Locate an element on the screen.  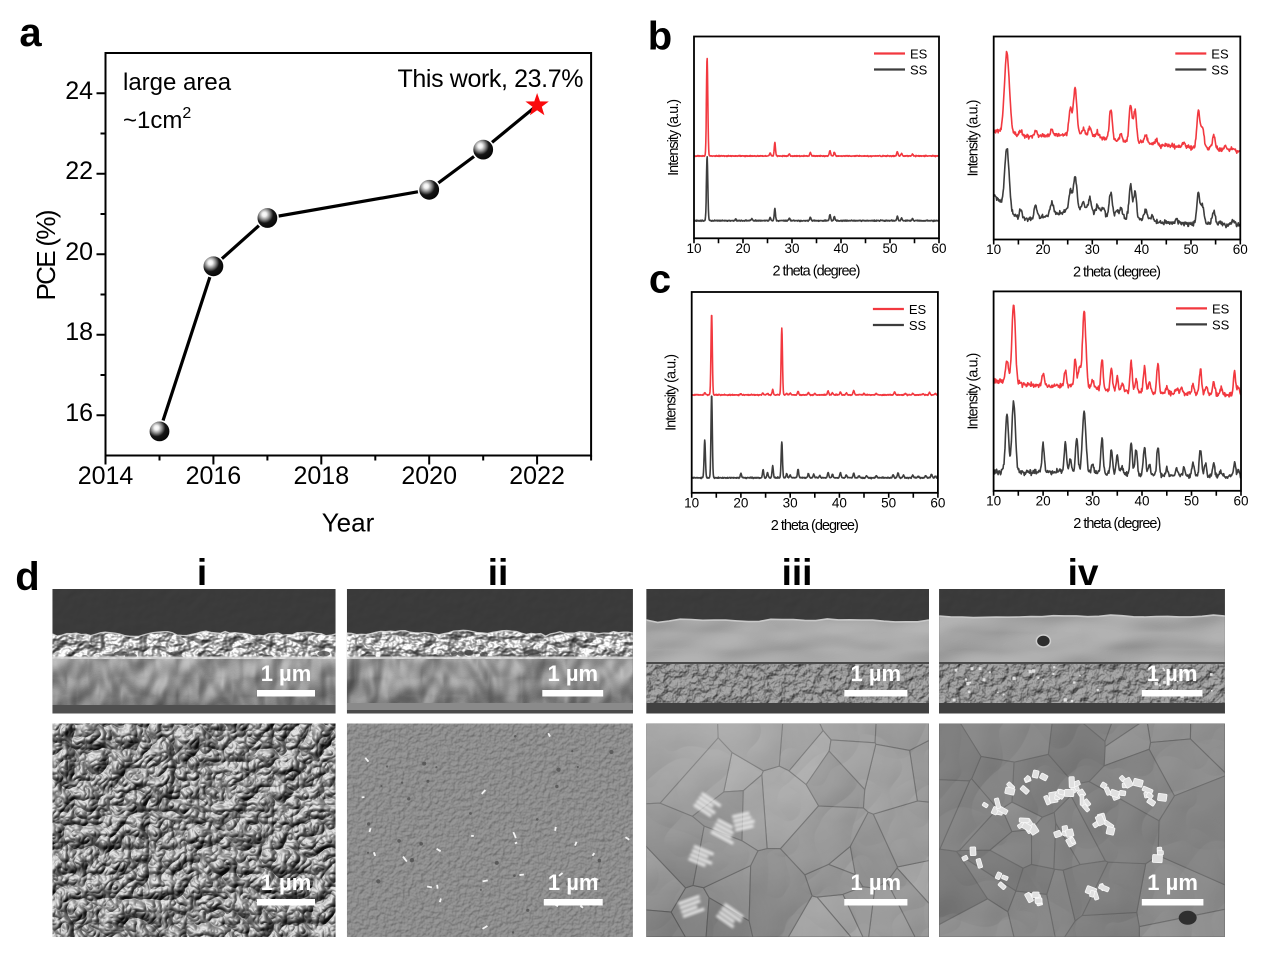
svg-text: 2022 is located at coordinates (537, 476).